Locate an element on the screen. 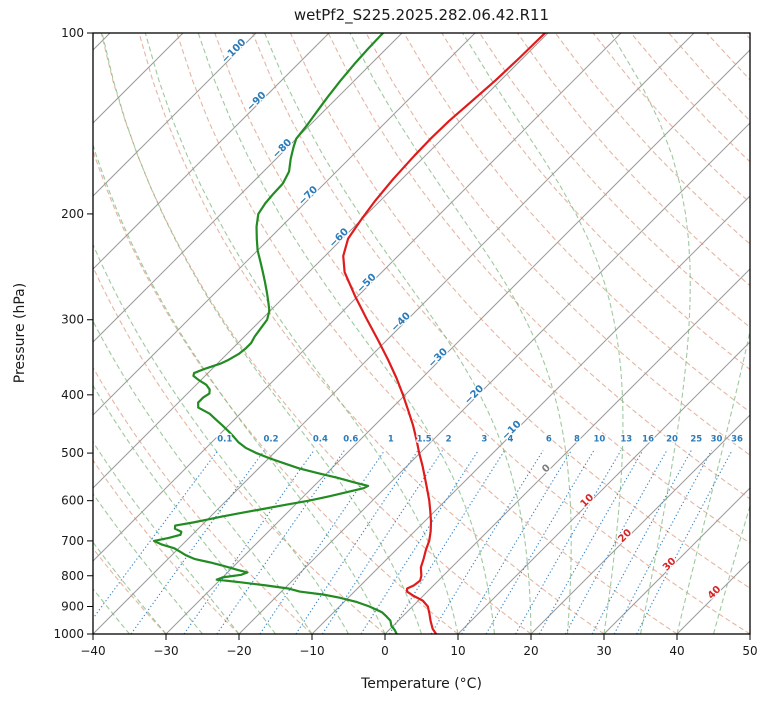  mixing-ratio-label: 2 is located at coordinates (449, 439).